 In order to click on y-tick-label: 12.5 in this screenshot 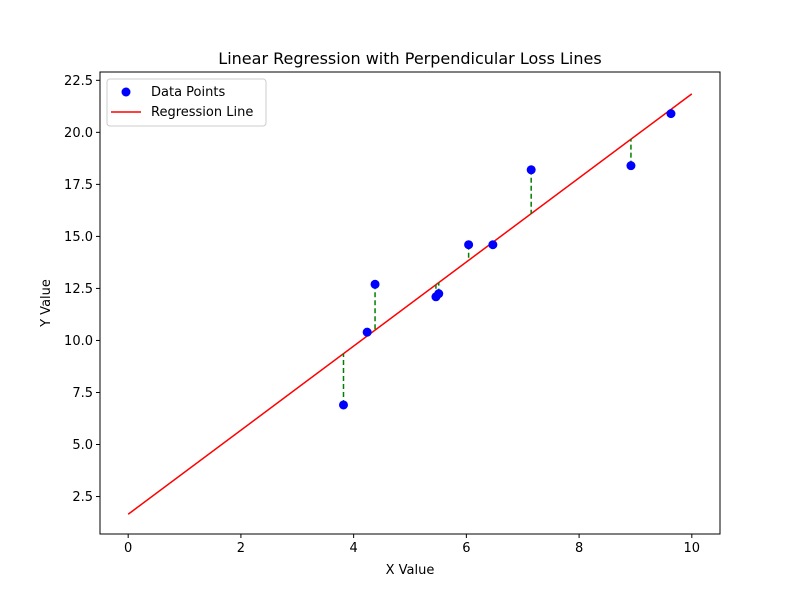, I will do `click(78, 289)`.